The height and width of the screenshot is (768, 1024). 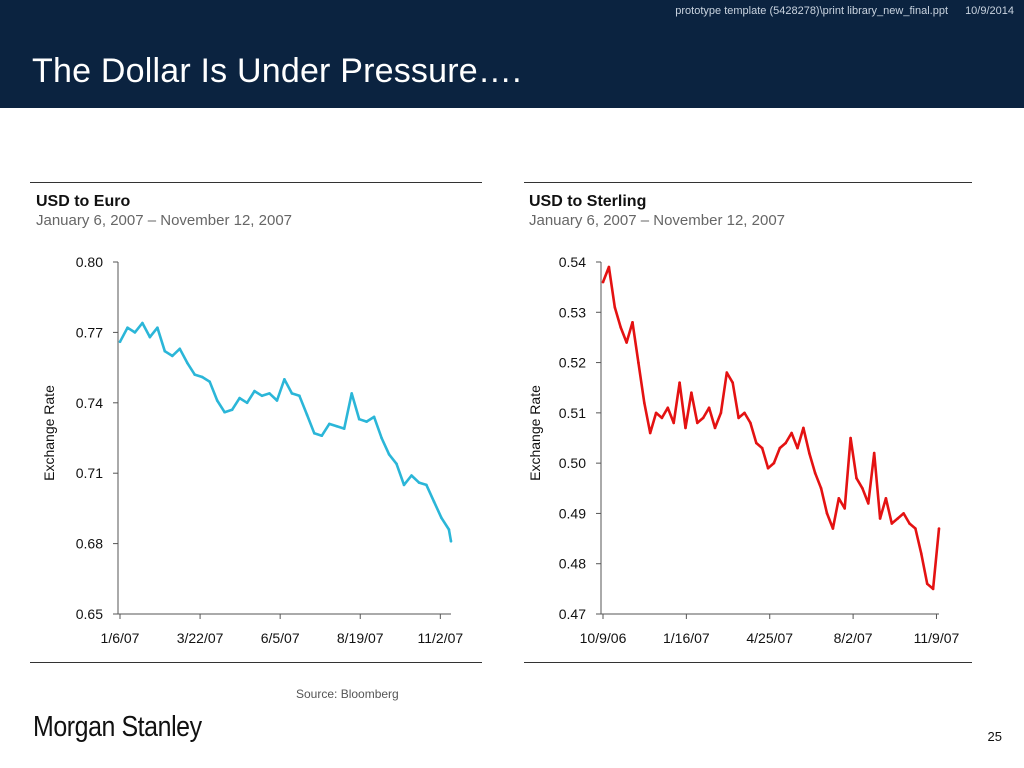 I want to click on y-tick-label: 0.65, so click(x=89, y=614).